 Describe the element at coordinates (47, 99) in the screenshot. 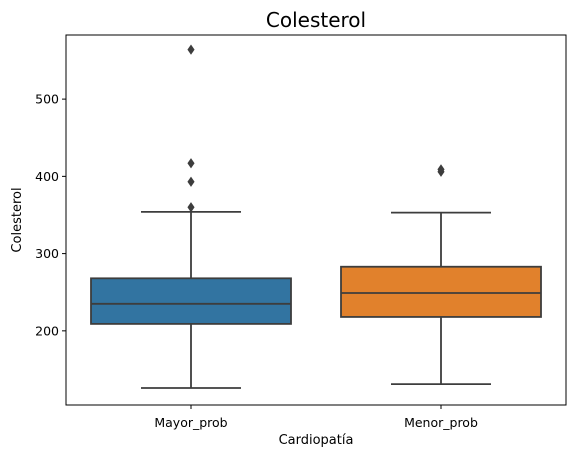

I see `y-tick-label: 500` at that location.